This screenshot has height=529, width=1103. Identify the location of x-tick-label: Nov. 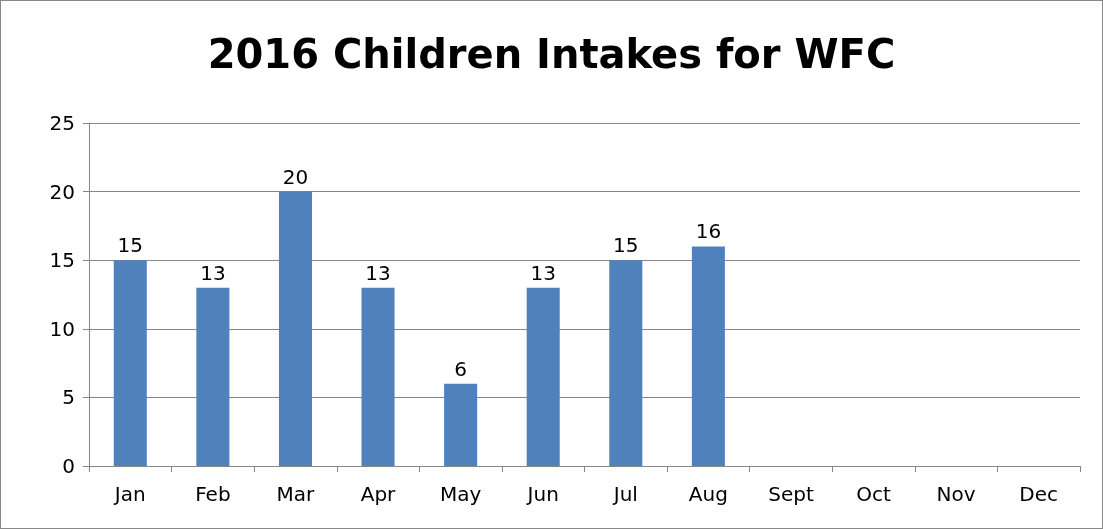
(956, 494).